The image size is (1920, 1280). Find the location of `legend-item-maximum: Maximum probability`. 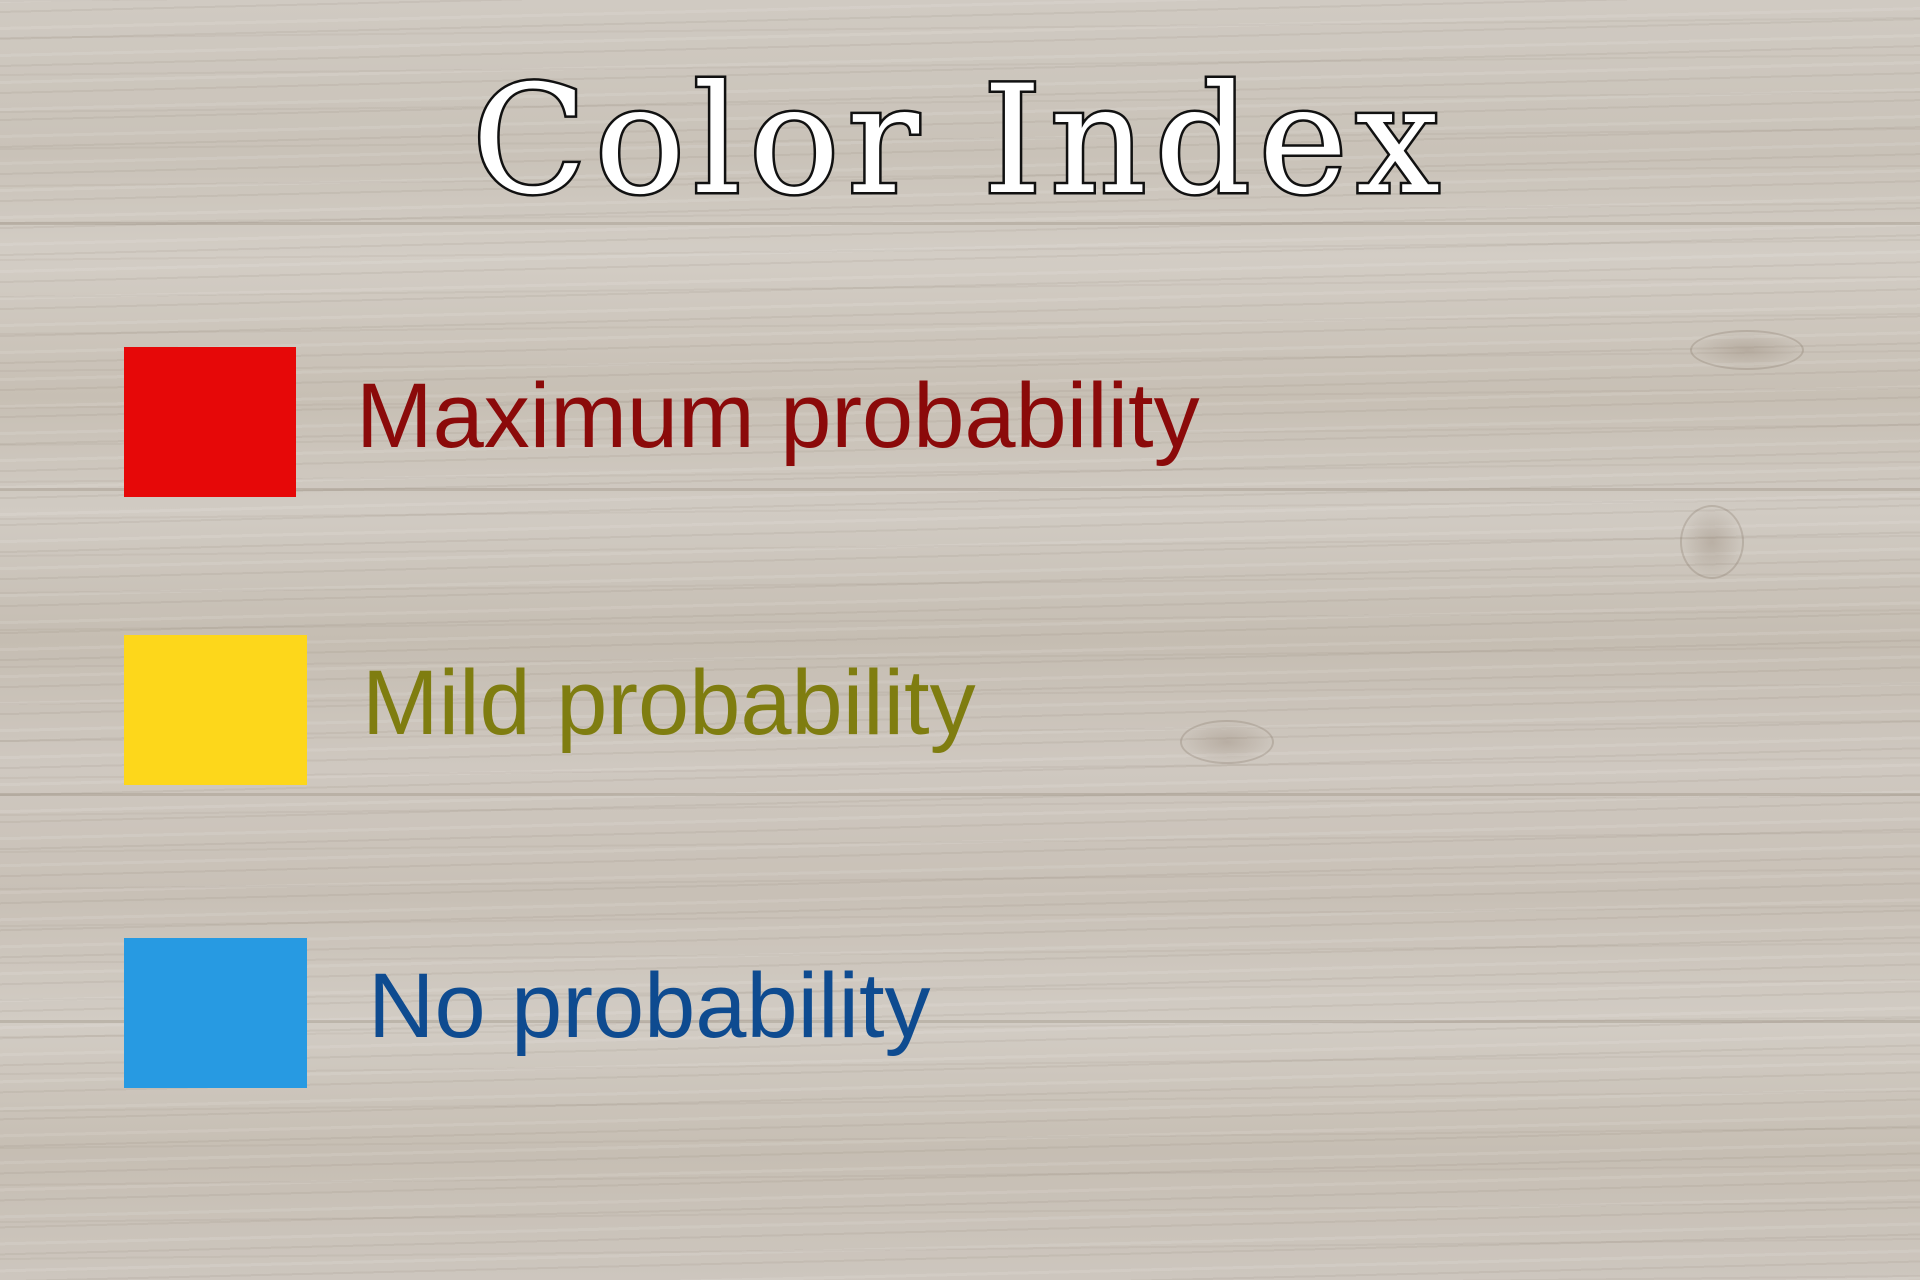

legend-item-maximum: Maximum probability is located at coordinates (700, 420).